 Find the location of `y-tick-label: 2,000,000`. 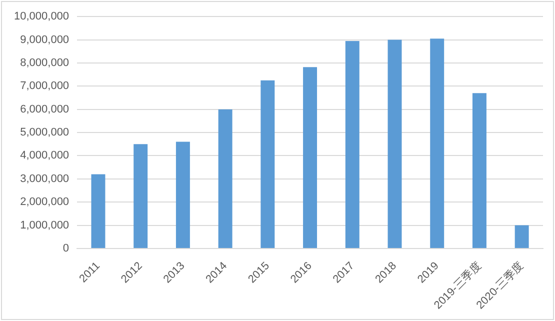

y-tick-label: 2,000,000 is located at coordinates (45, 202).